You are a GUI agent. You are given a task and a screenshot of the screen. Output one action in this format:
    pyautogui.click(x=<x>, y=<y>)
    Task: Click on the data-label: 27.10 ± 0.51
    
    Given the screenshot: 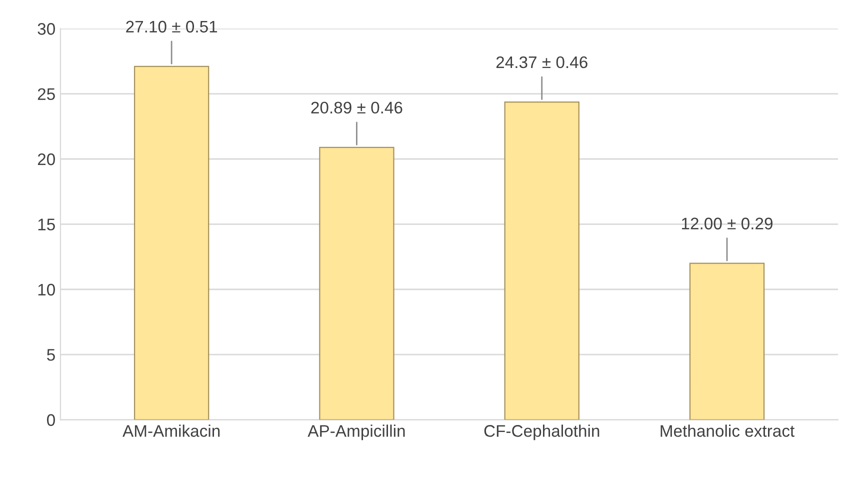 What is the action you would take?
    pyautogui.click(x=172, y=26)
    